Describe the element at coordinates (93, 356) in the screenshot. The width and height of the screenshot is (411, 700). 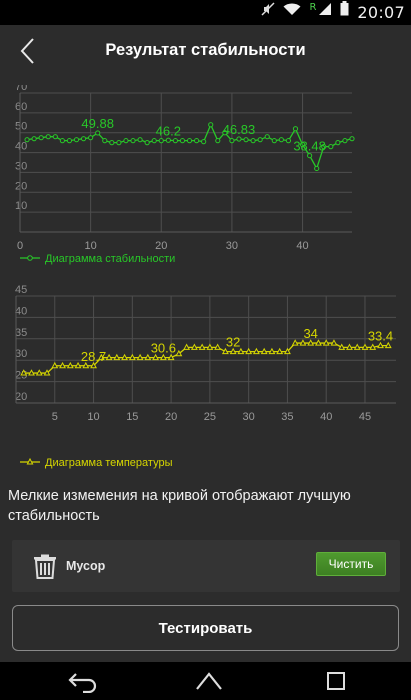
I see `data-label: 28.7` at that location.